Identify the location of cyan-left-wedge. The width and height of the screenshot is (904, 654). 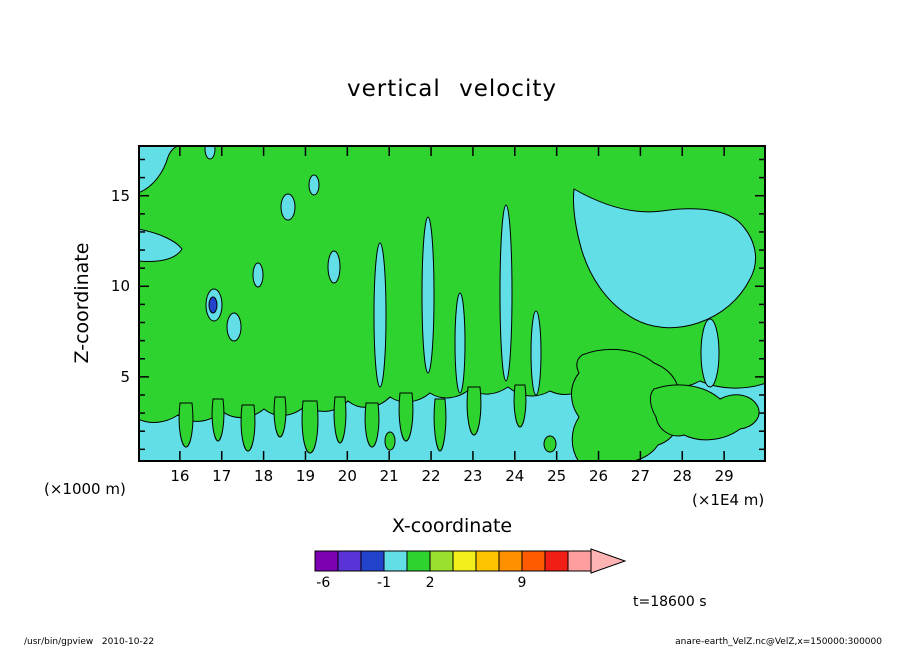
(160, 245).